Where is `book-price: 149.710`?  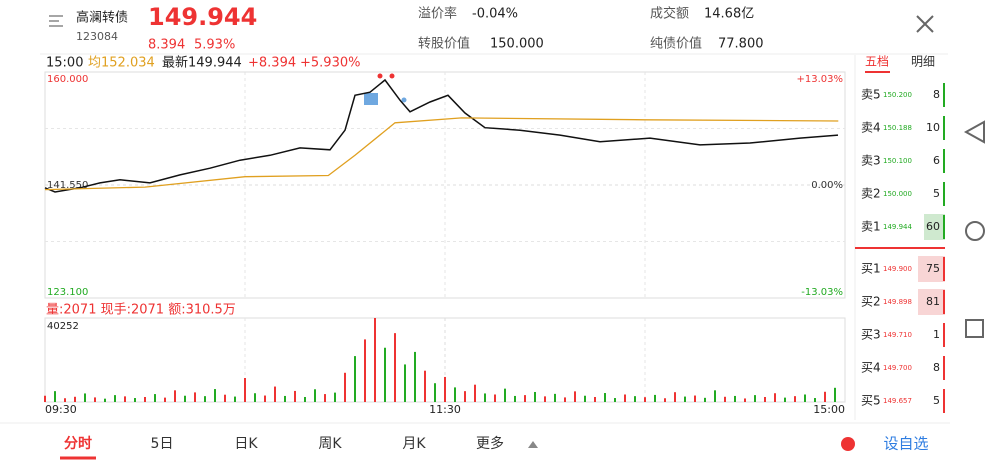 book-price: 149.710 is located at coordinates (897, 335).